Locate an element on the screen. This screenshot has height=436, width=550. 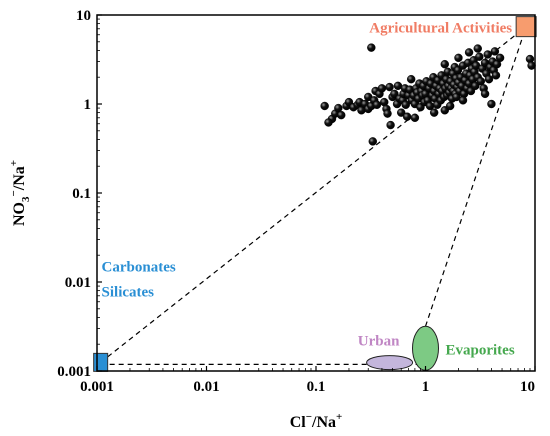
y-tick-label: 10 is located at coordinates (83, 16).